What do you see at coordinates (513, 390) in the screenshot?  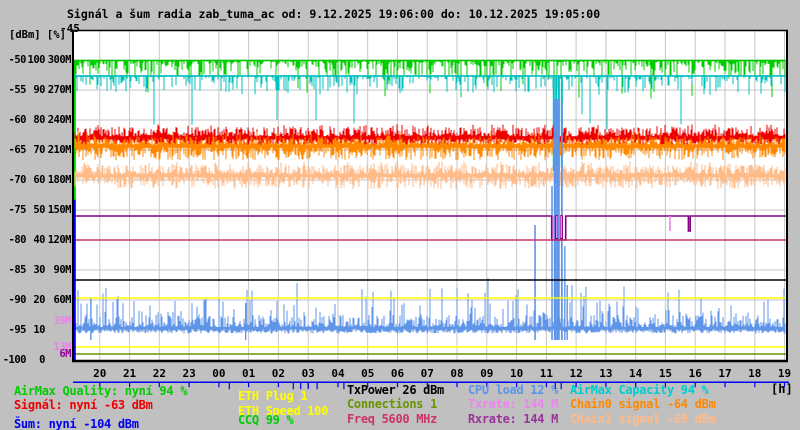 I see `legend-cpu-load: CPU load 12 %` at bounding box center [513, 390].